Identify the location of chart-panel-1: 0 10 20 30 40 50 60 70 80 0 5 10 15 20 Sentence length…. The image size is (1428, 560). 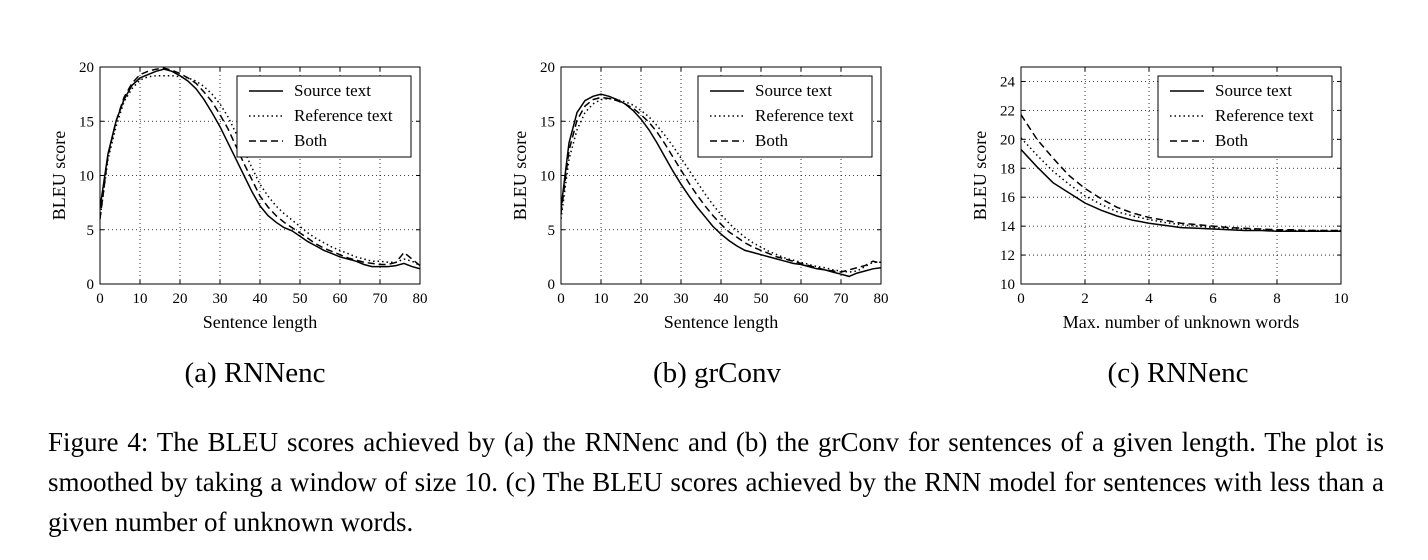
(699, 196).